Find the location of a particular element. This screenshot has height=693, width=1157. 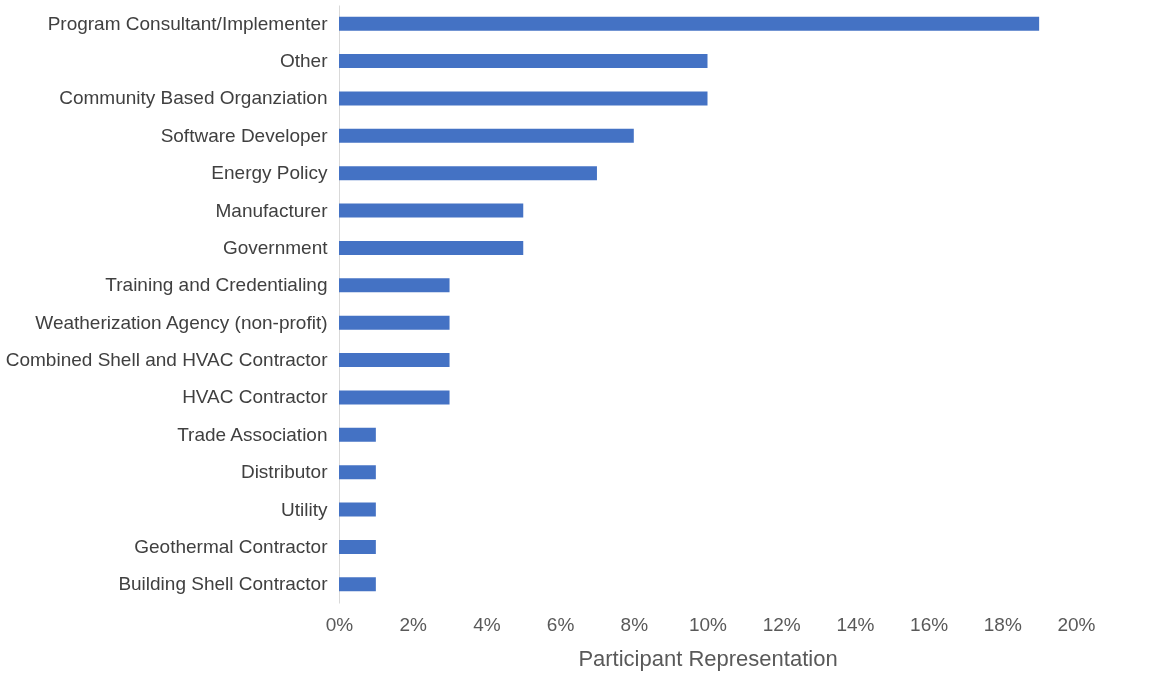

y-tick-label: Training and Credentialing is located at coordinates (216, 285).